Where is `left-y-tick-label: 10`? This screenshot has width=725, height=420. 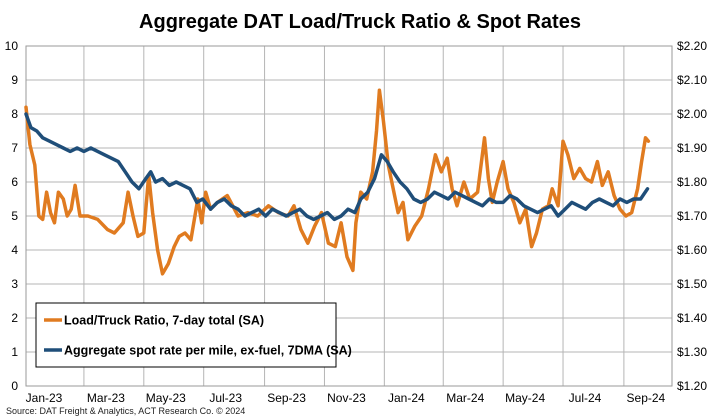 left-y-tick-label: 10 is located at coordinates (12, 46).